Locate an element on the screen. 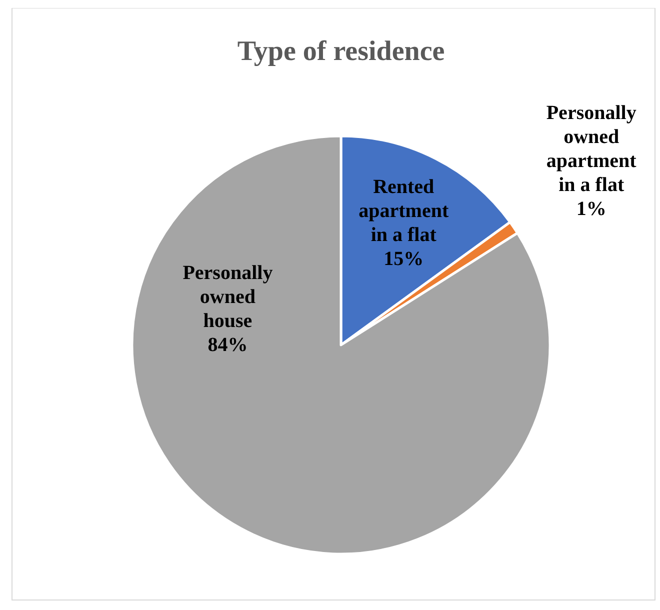  slice-label: Personally owned house is located at coordinates (227, 297).